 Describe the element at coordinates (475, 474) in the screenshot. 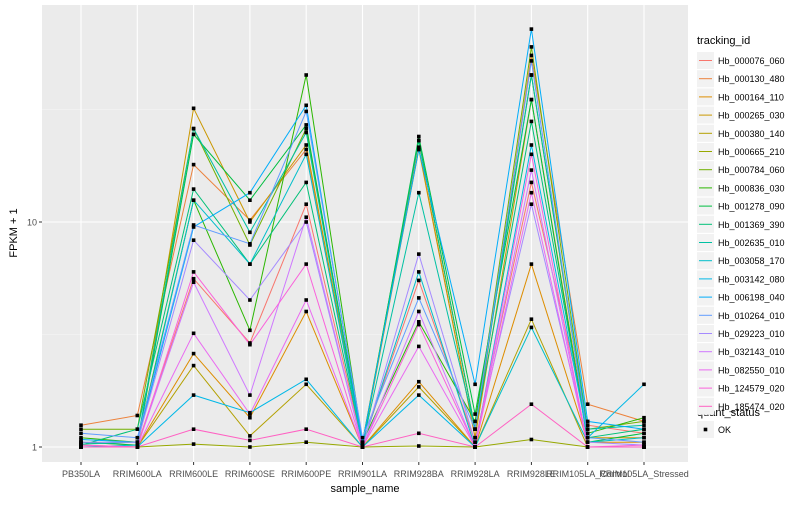

I see `x-tick-label: RRIM928LA` at that location.